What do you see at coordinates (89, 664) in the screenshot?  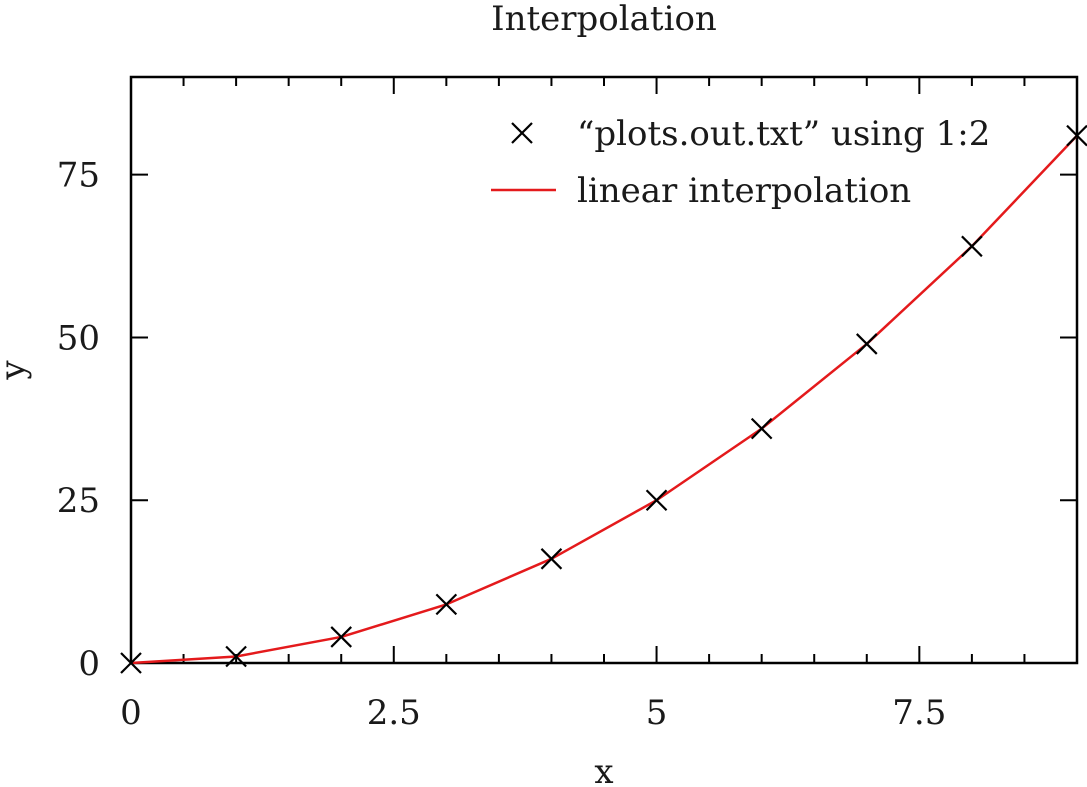 I see `y-tick-label: 0` at bounding box center [89, 664].